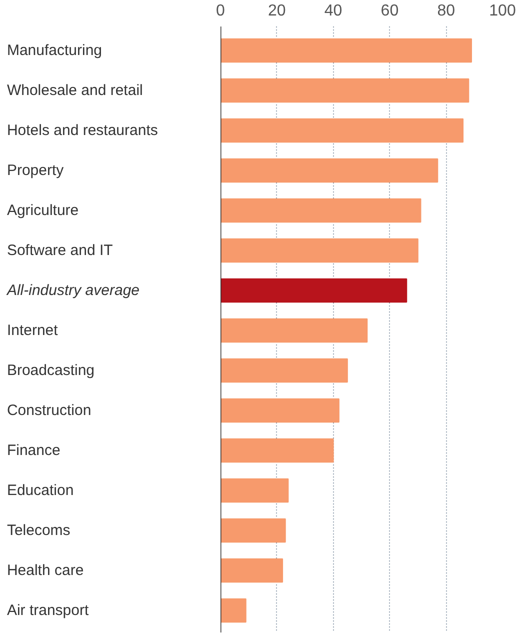 The width and height of the screenshot is (527, 637). Describe the element at coordinates (33, 450) in the screenshot. I see `y-tick-label: Finance` at that location.